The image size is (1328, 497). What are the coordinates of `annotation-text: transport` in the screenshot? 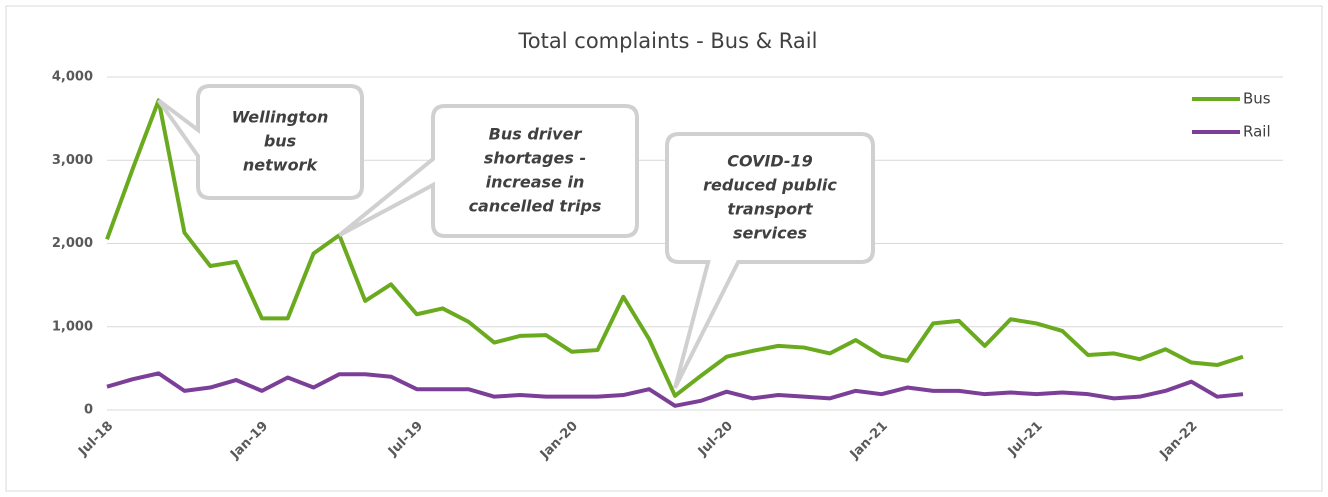 It's located at (770, 209).